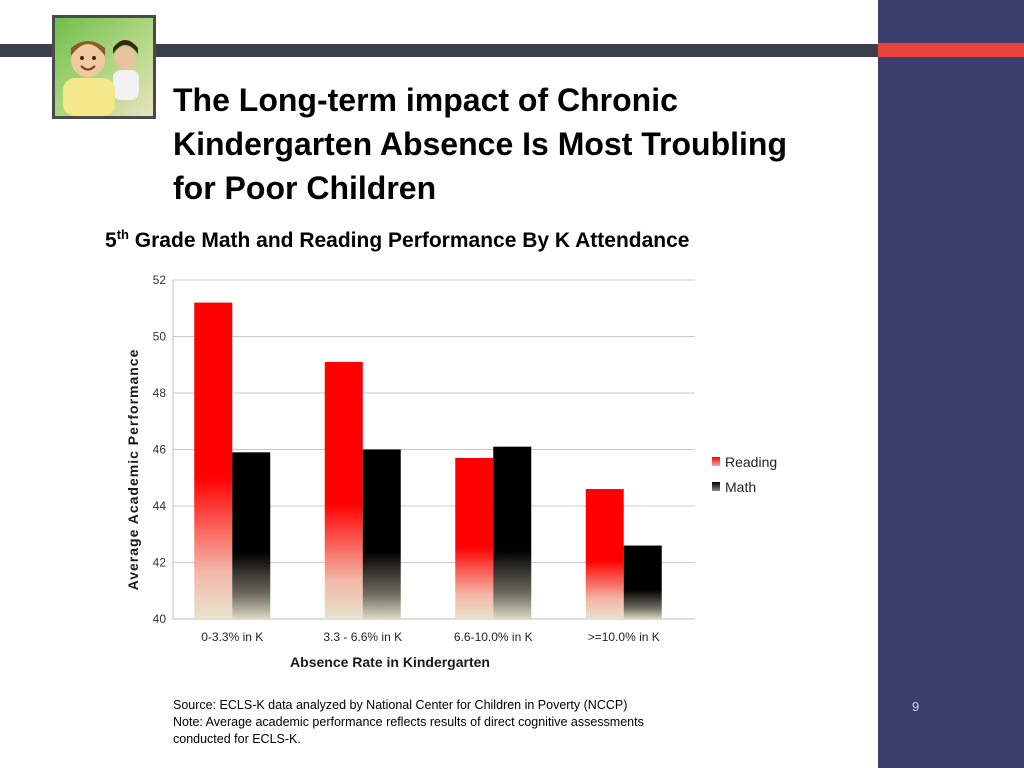  I want to click on x-axis-title: Absence Rate in Kindergarten, so click(390, 662).